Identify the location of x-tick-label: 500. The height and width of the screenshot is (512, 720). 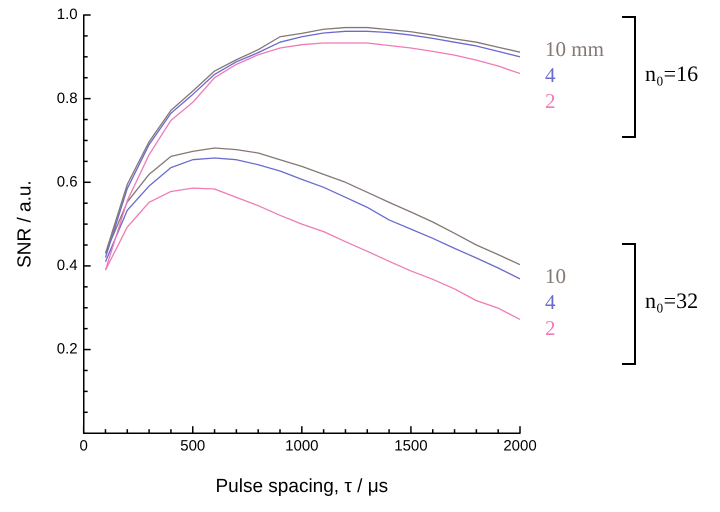
(193, 445).